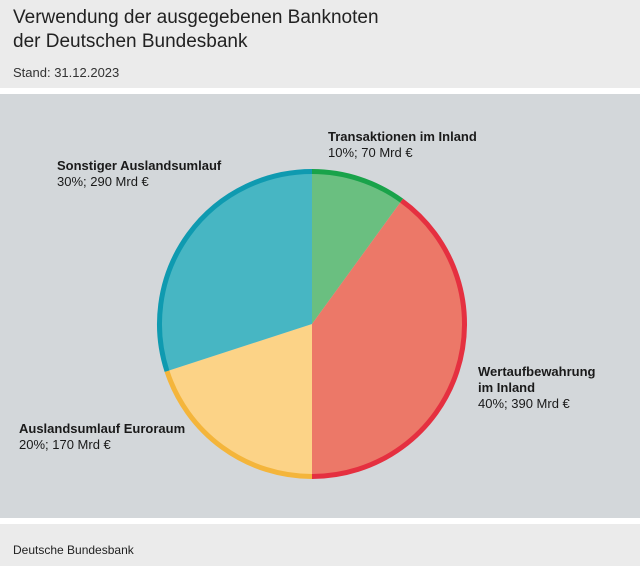 Image resolution: width=640 pixels, height=566 pixels. I want to click on slice-label-name: Auslandsumlauf Euroraum, so click(102, 428).